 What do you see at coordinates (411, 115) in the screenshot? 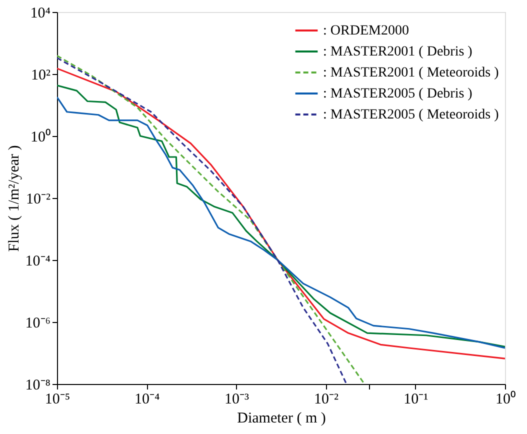
I see `legend-label: : MASTER2005 ( Meteoroids )` at bounding box center [411, 115].